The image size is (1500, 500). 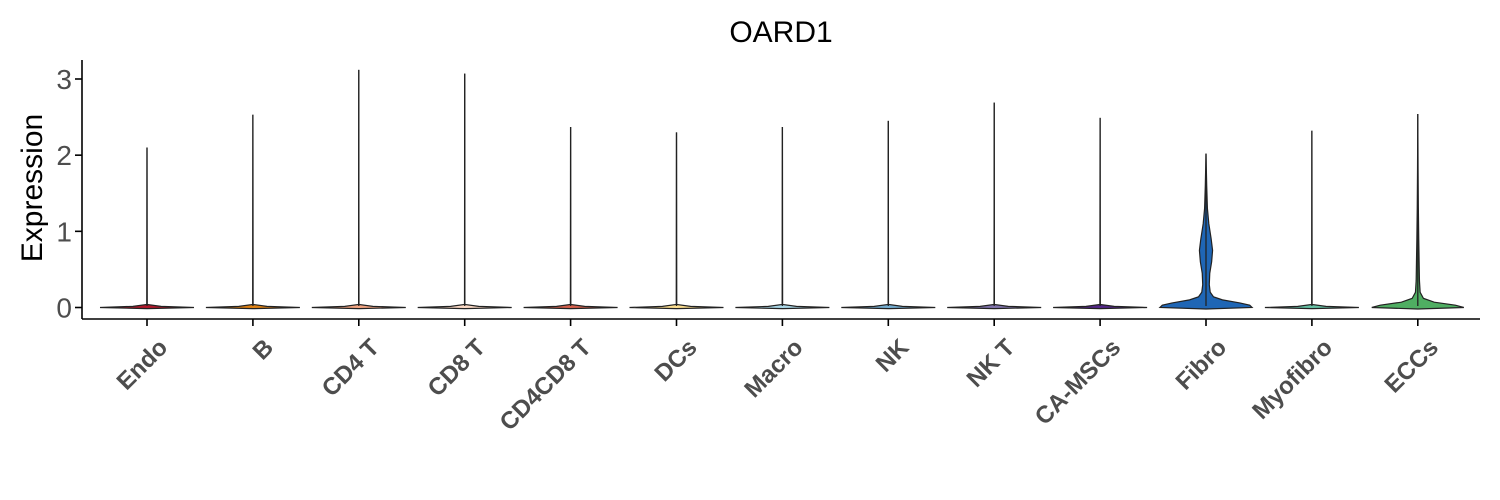 I want to click on x-tick-label: Macro, so click(x=773, y=368).